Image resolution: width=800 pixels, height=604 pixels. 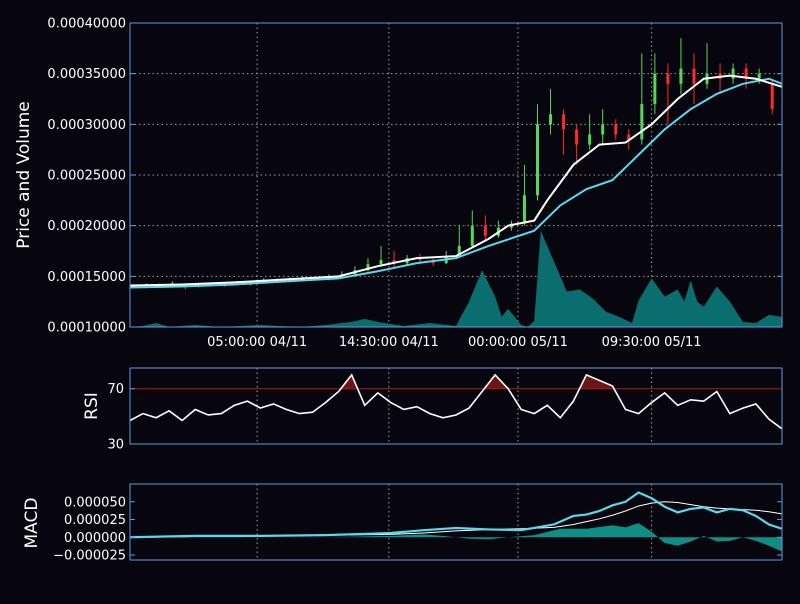 What do you see at coordinates (86, 277) in the screenshot?
I see `price-ytick-label: 0.00015000` at bounding box center [86, 277].